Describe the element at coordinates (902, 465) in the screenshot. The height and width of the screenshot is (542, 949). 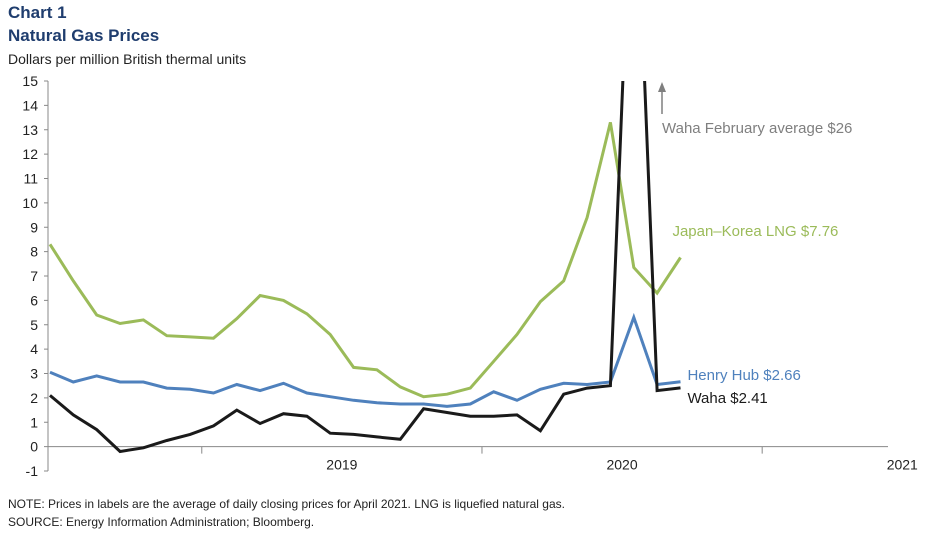
I see `x-tick-label: 2021` at that location.